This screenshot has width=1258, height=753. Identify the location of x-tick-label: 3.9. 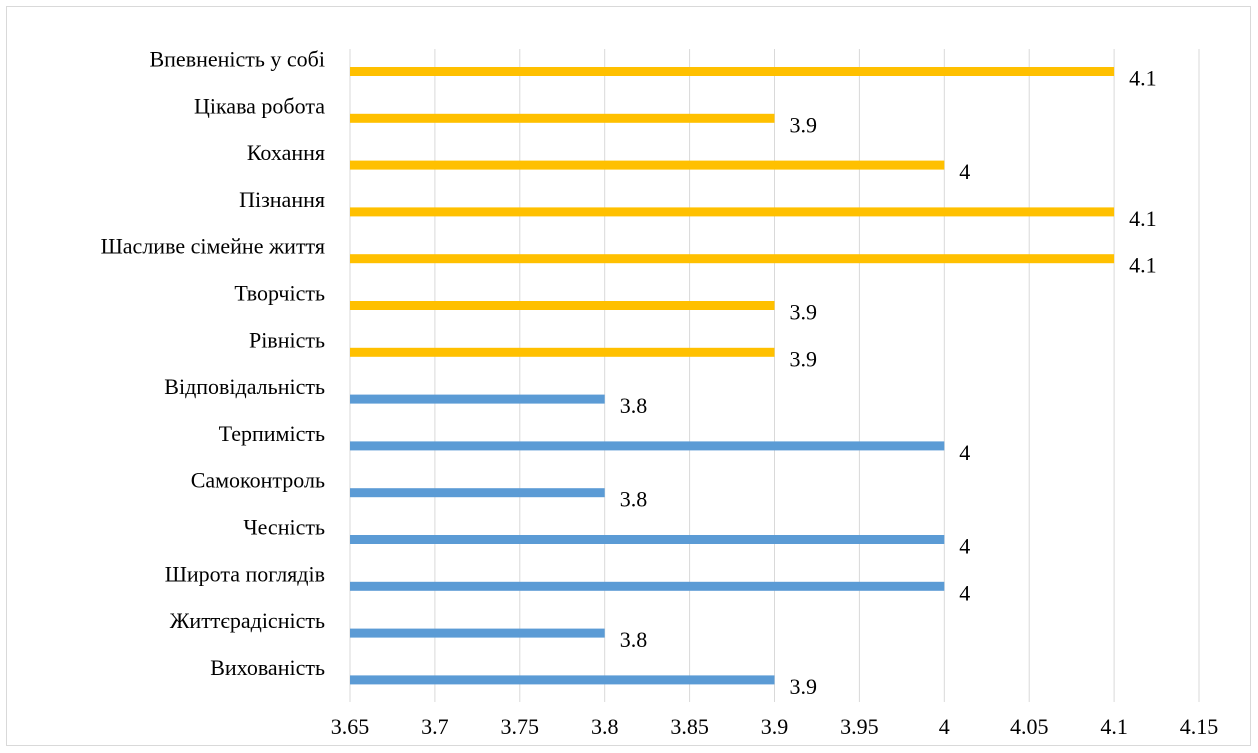
(775, 726).